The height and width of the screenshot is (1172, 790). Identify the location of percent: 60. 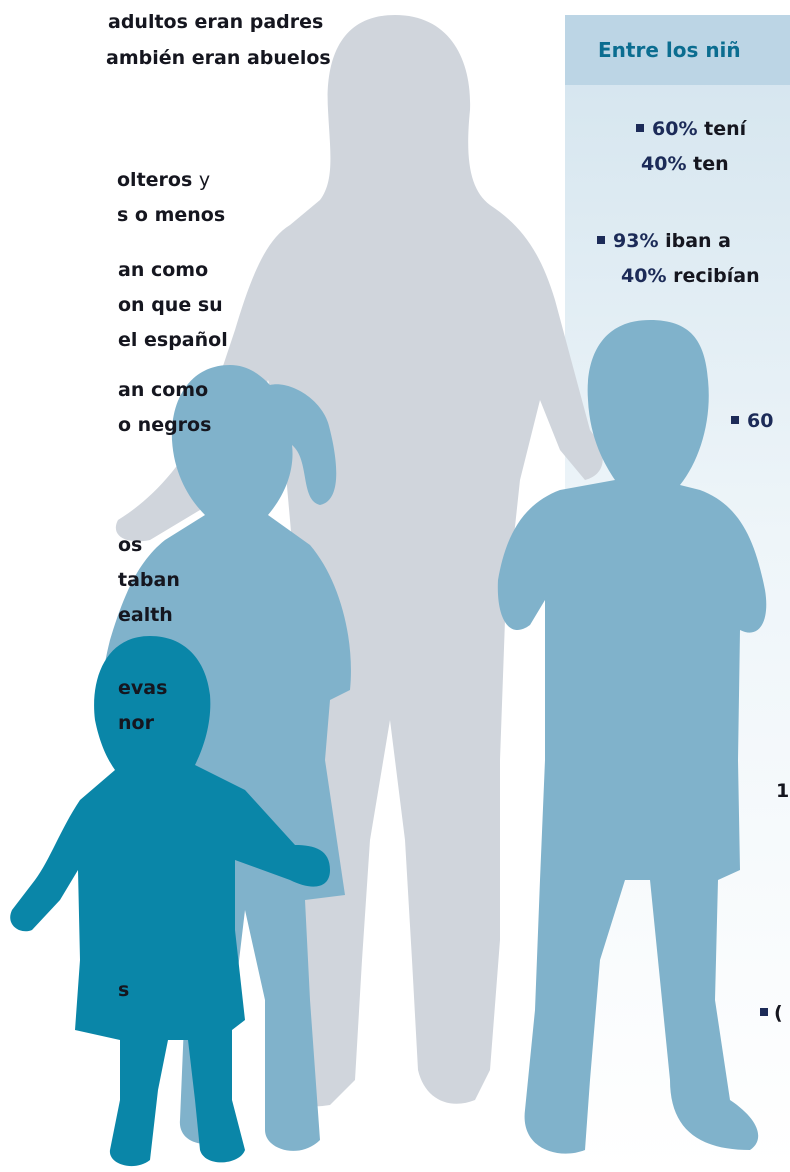
(760, 421).